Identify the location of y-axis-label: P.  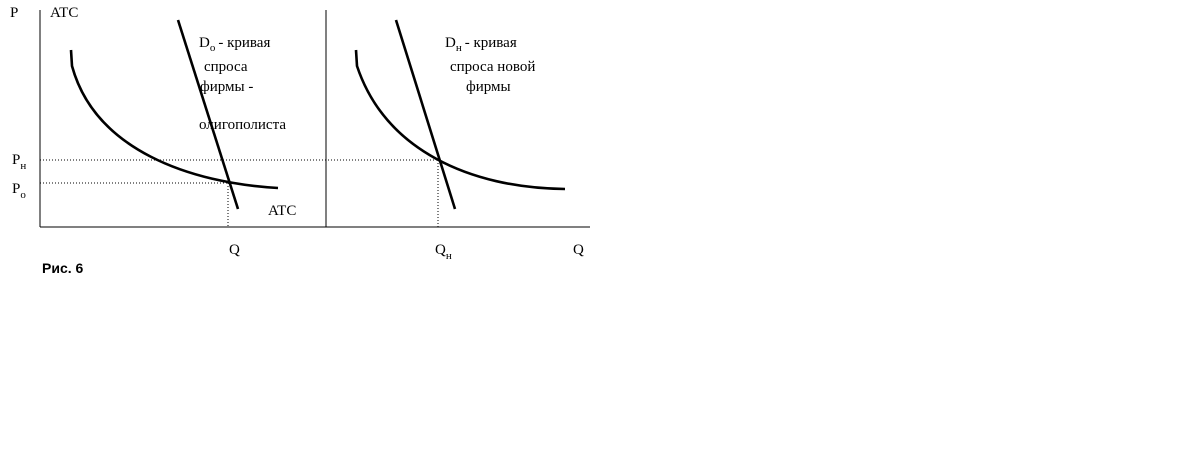
(14, 13).